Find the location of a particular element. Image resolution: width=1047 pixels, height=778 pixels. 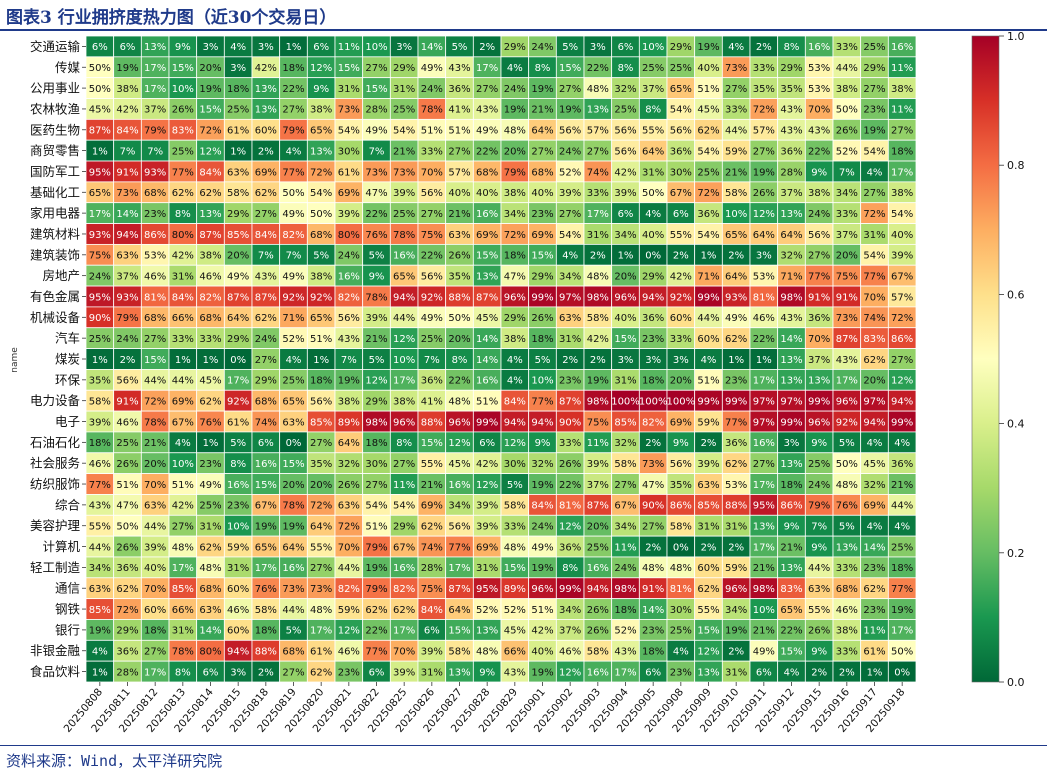

cell-value-label: 89% is located at coordinates (515, 589).